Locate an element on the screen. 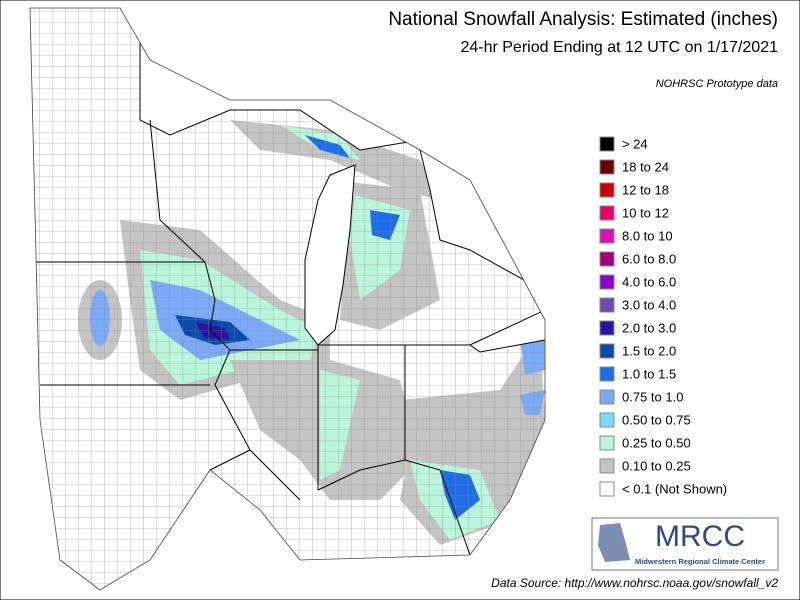  legend-label: 4.0 to 6.0 is located at coordinates (649, 281).